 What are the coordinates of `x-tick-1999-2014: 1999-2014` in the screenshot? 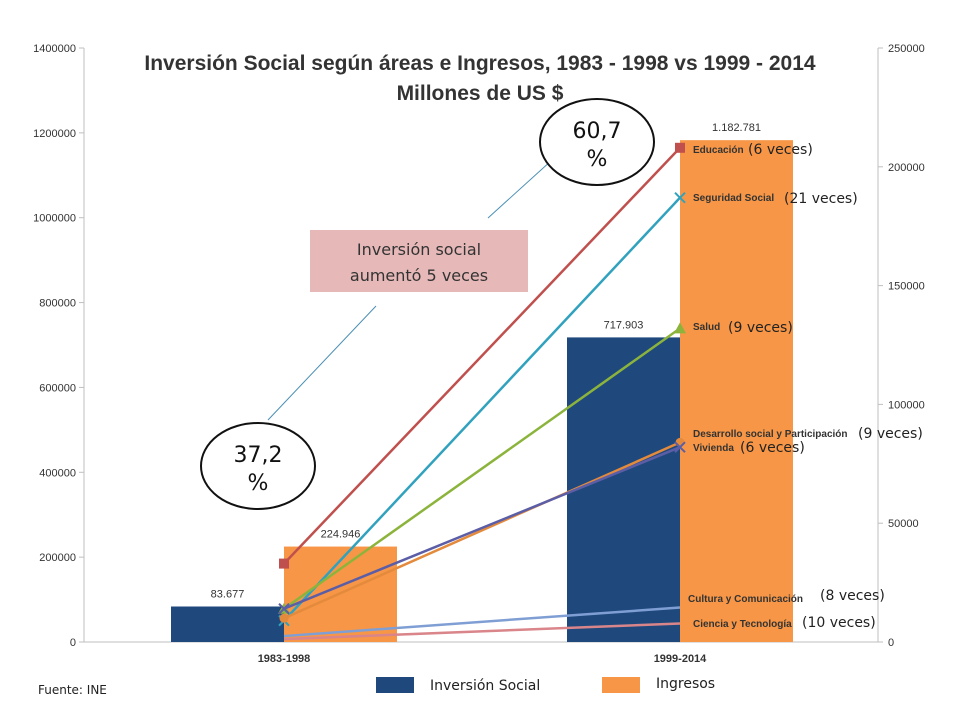 It's located at (680, 659).